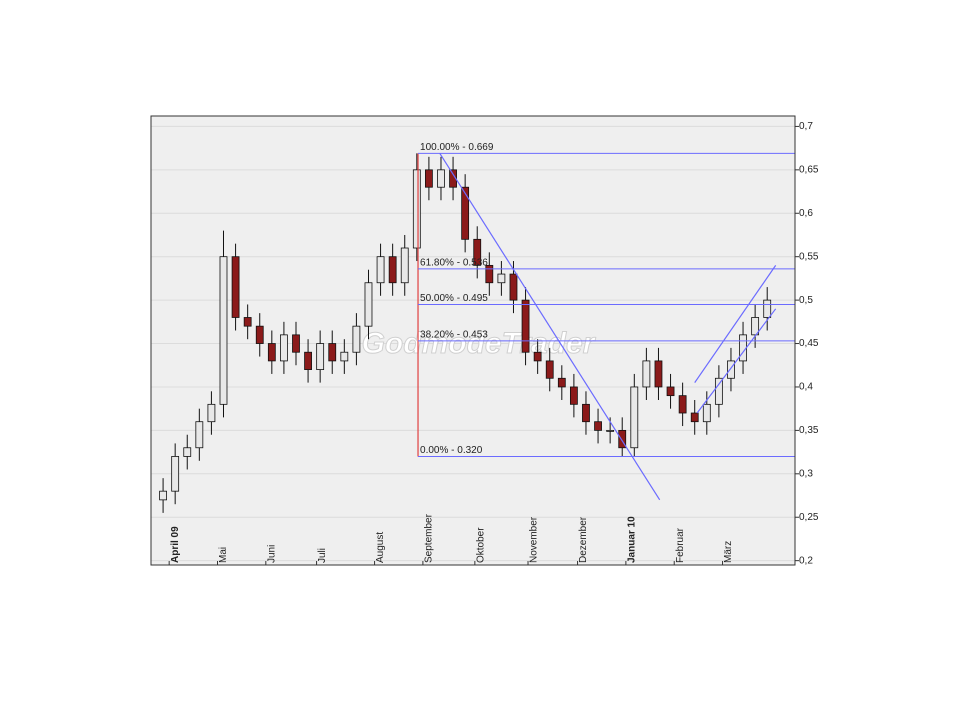  Describe the element at coordinates (809, 430) in the screenshot. I see `y-tick-label: 0,35` at that location.